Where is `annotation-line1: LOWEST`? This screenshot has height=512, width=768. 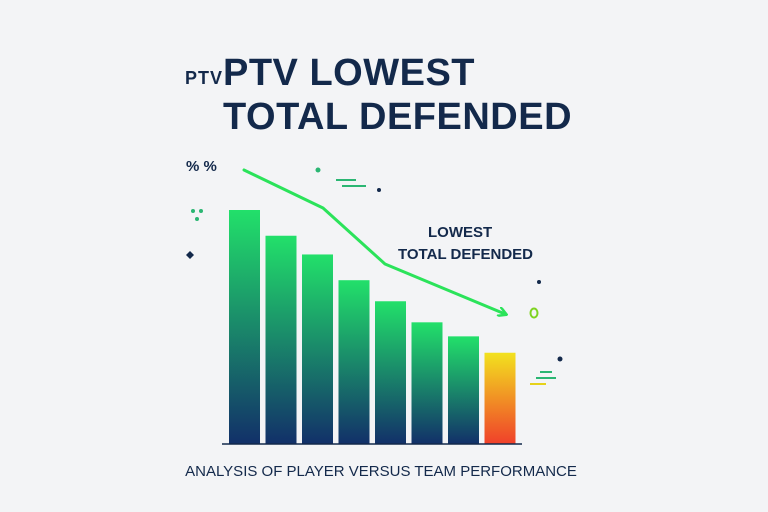
annotation-line1: LOWEST is located at coordinates (460, 232).